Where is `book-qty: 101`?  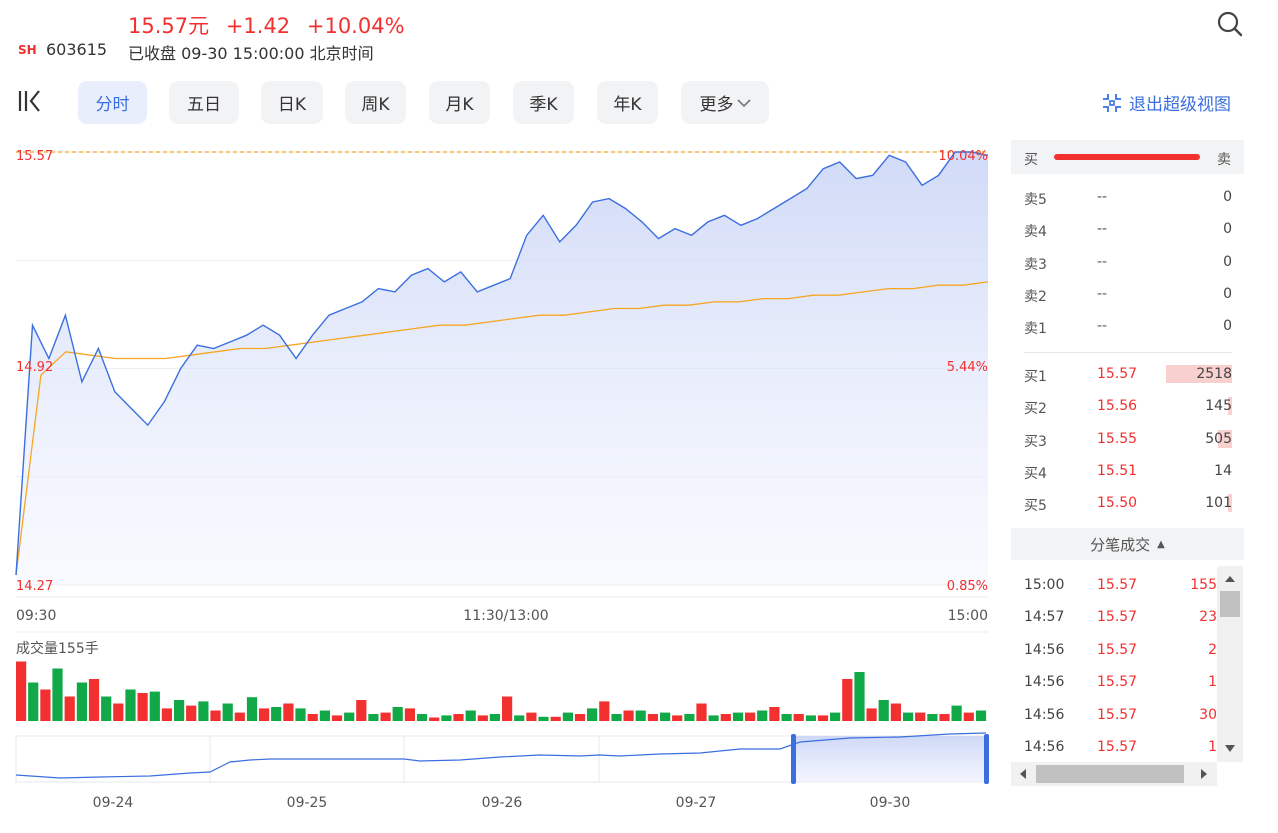 book-qty: 101 is located at coordinates (1218, 503).